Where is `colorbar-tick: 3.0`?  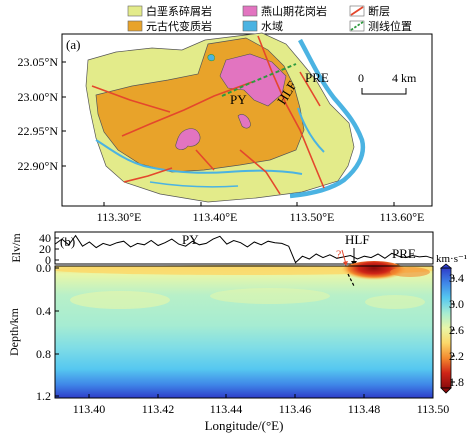 colorbar-tick: 3.0 is located at coordinates (456, 304).